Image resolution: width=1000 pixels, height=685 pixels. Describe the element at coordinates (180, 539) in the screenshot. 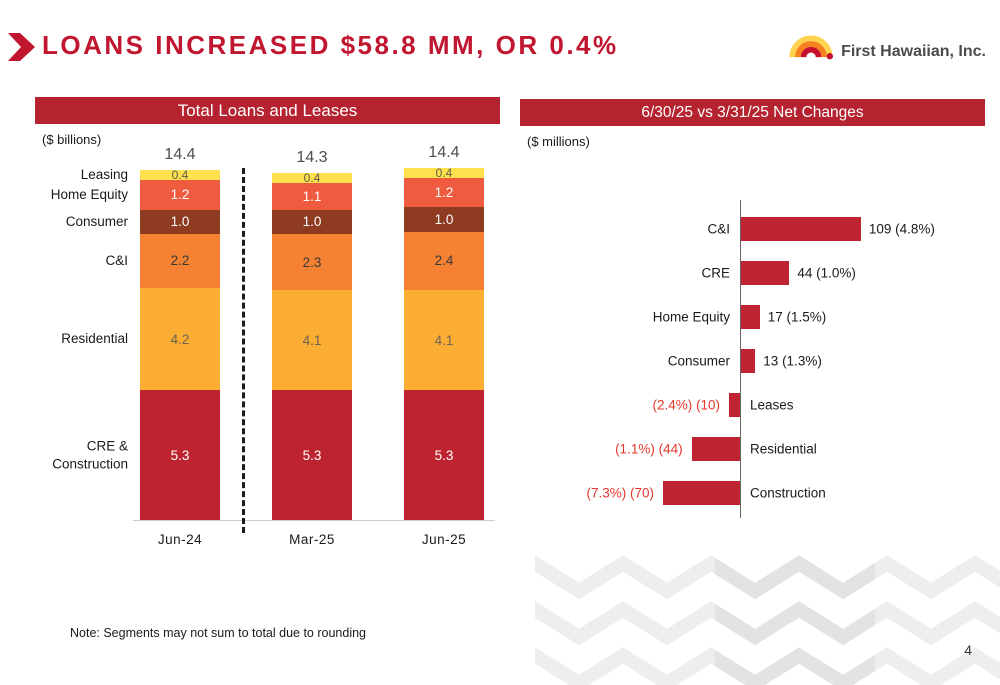

I see `x-axis-label: Jun-24` at that location.